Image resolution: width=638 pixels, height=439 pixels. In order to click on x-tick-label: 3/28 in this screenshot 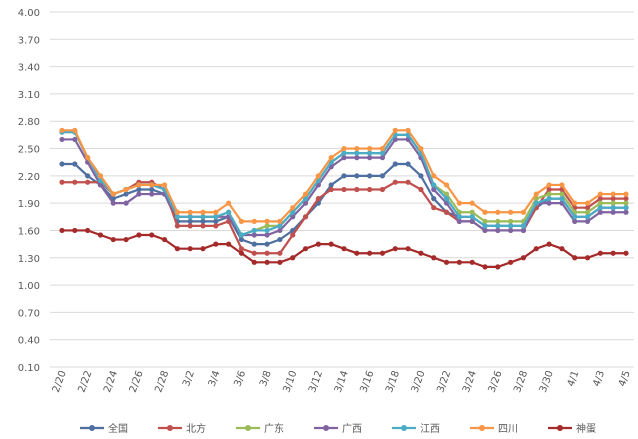, I will do `click(521, 381)`.